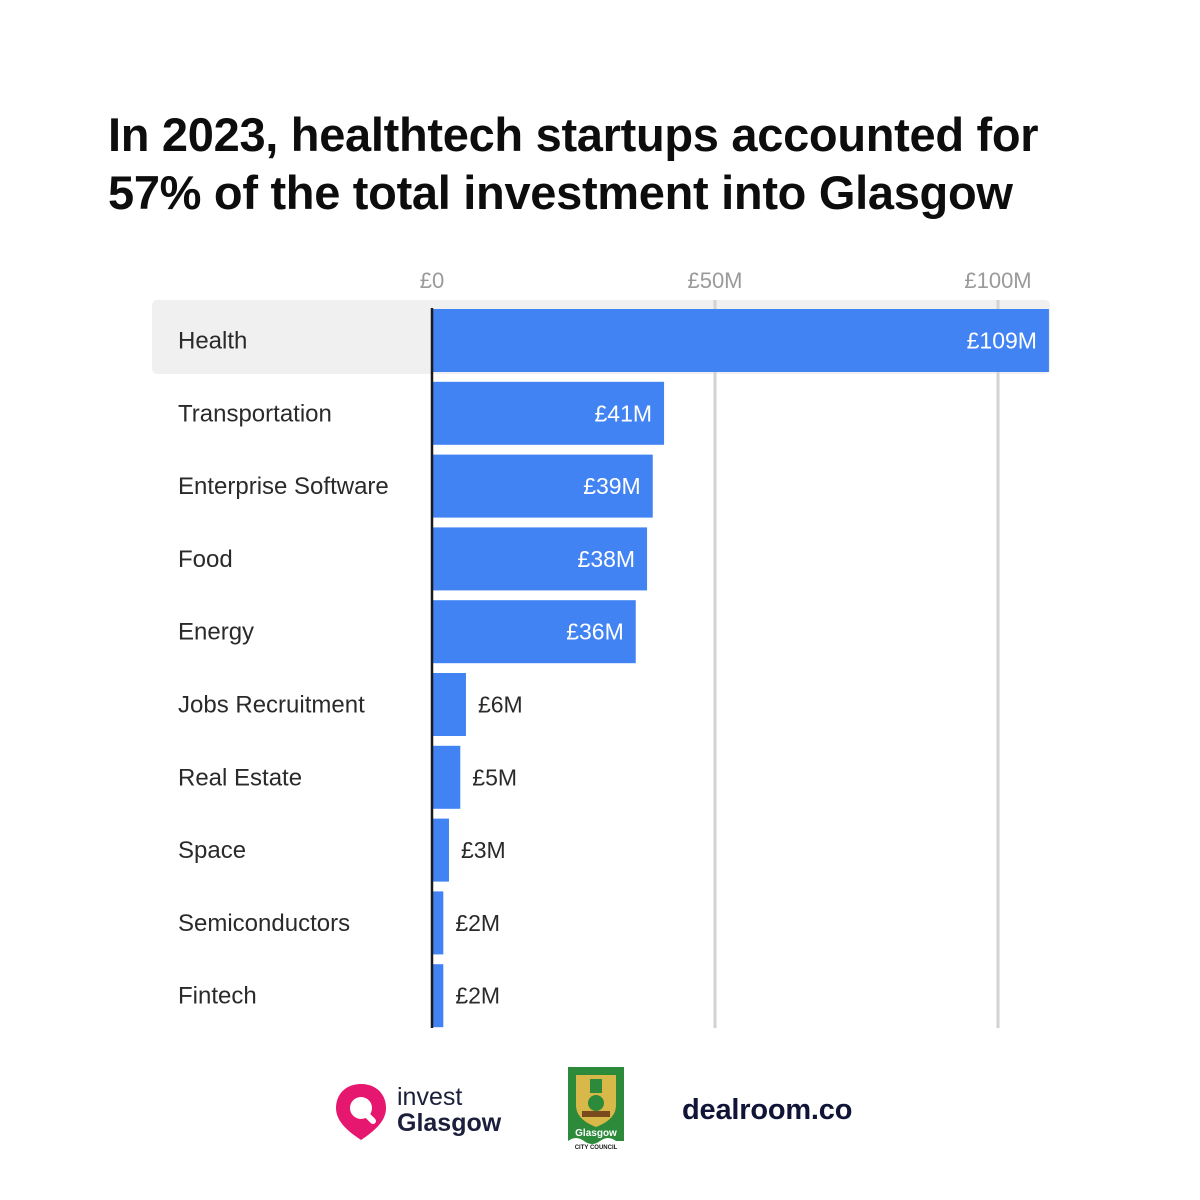 Image resolution: width=1200 pixels, height=1200 pixels. I want to click on category-label: Space, so click(212, 850).